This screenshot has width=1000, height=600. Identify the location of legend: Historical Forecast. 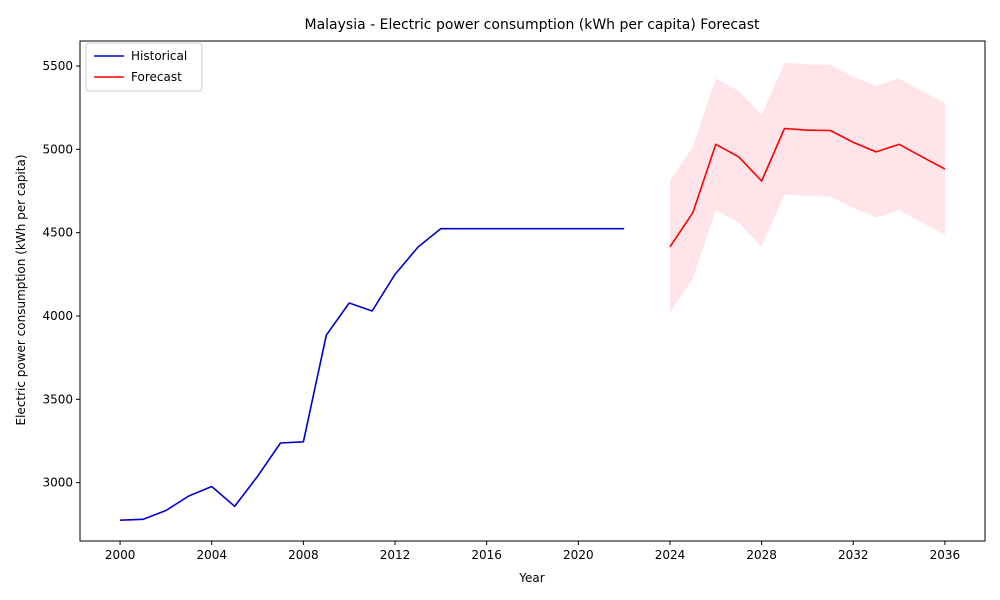
(144, 67).